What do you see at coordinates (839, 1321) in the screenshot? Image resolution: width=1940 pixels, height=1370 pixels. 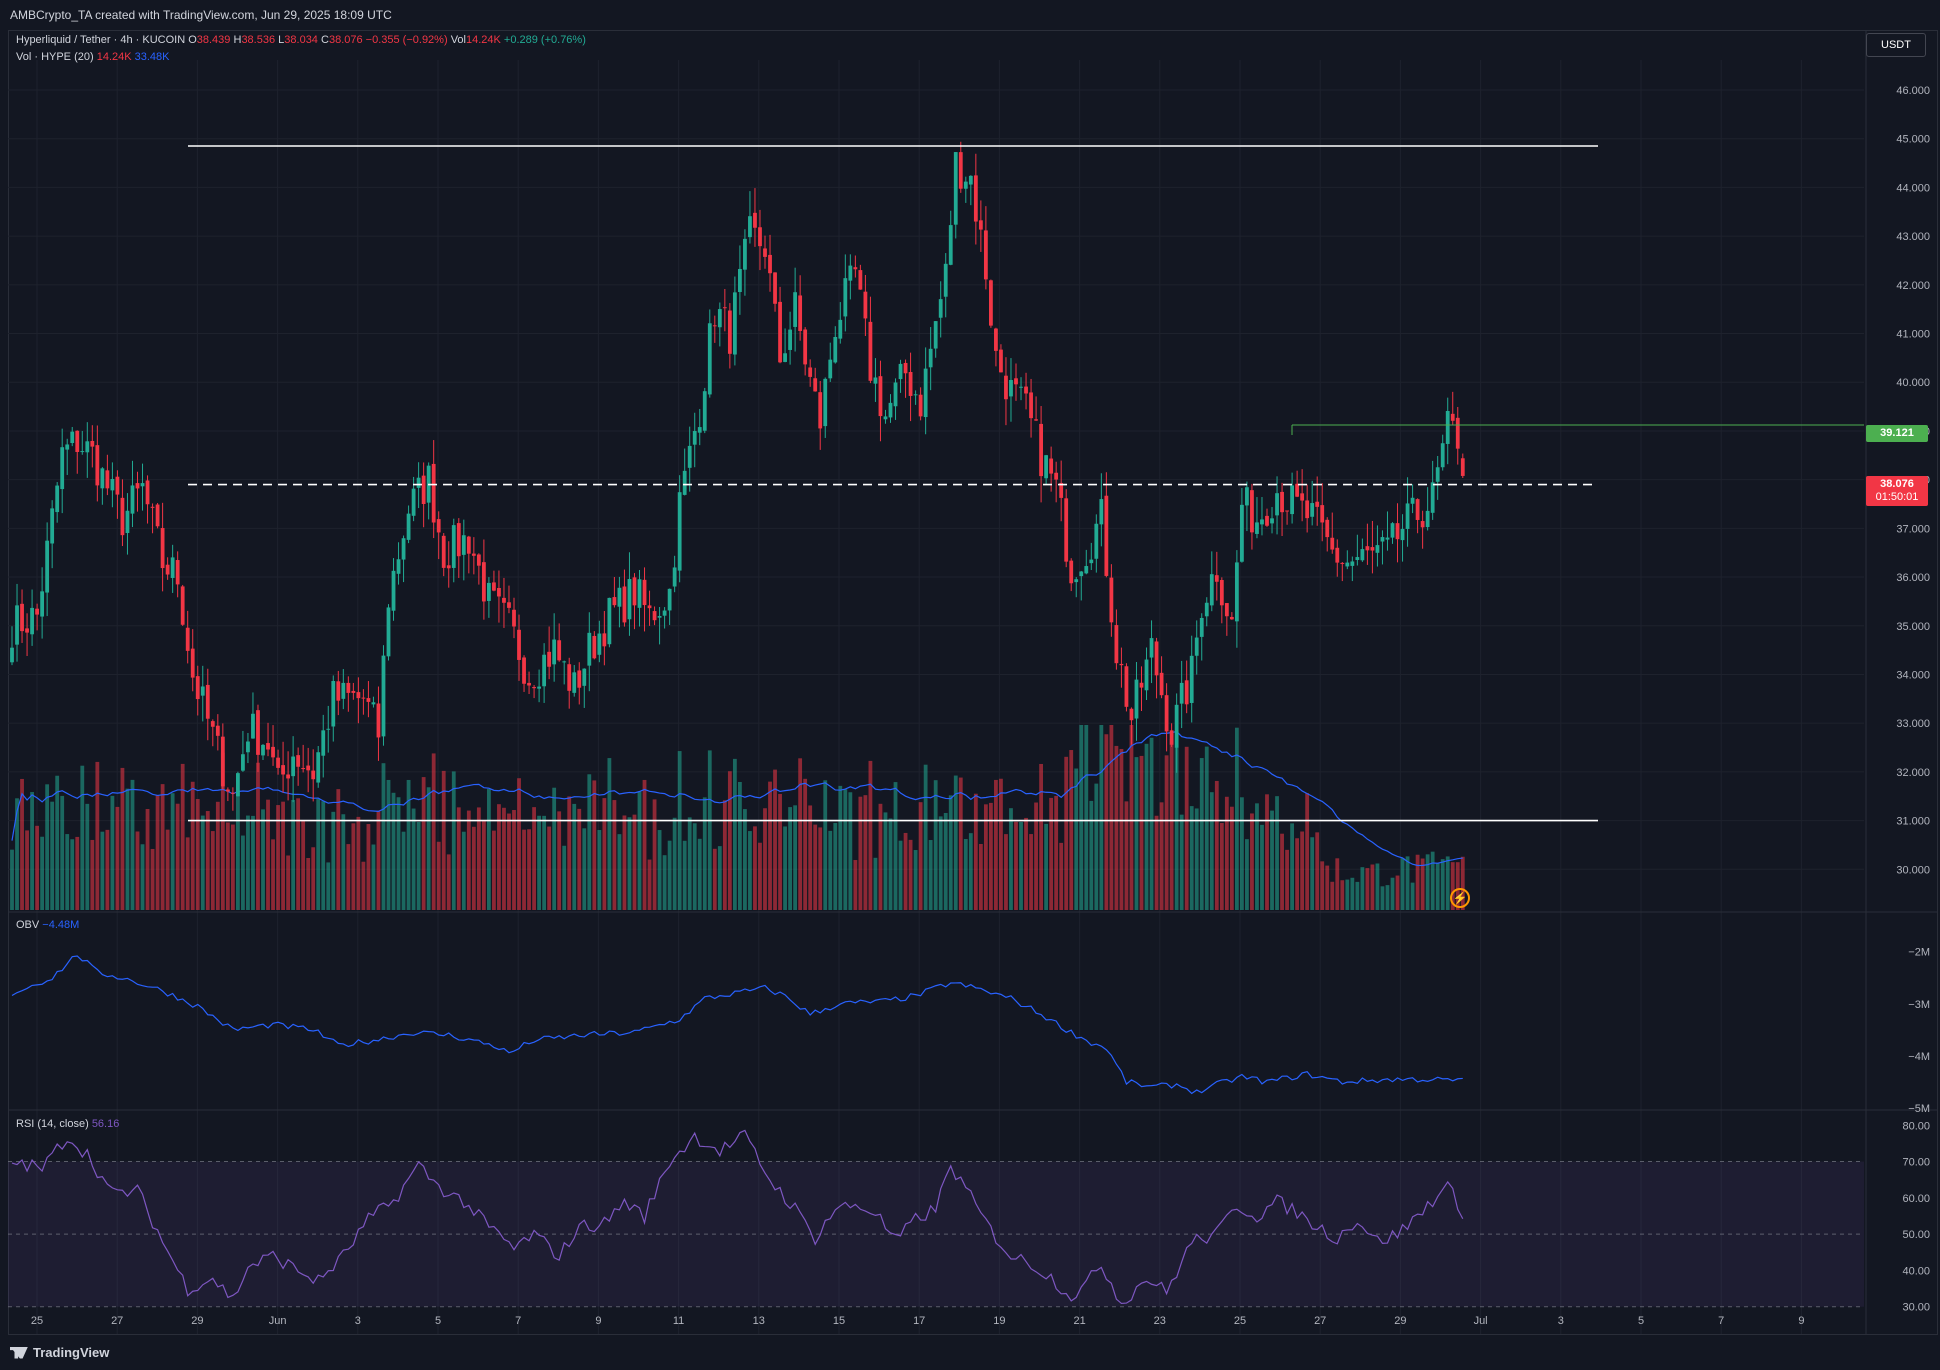 I see `time-tick-label: 15` at bounding box center [839, 1321].